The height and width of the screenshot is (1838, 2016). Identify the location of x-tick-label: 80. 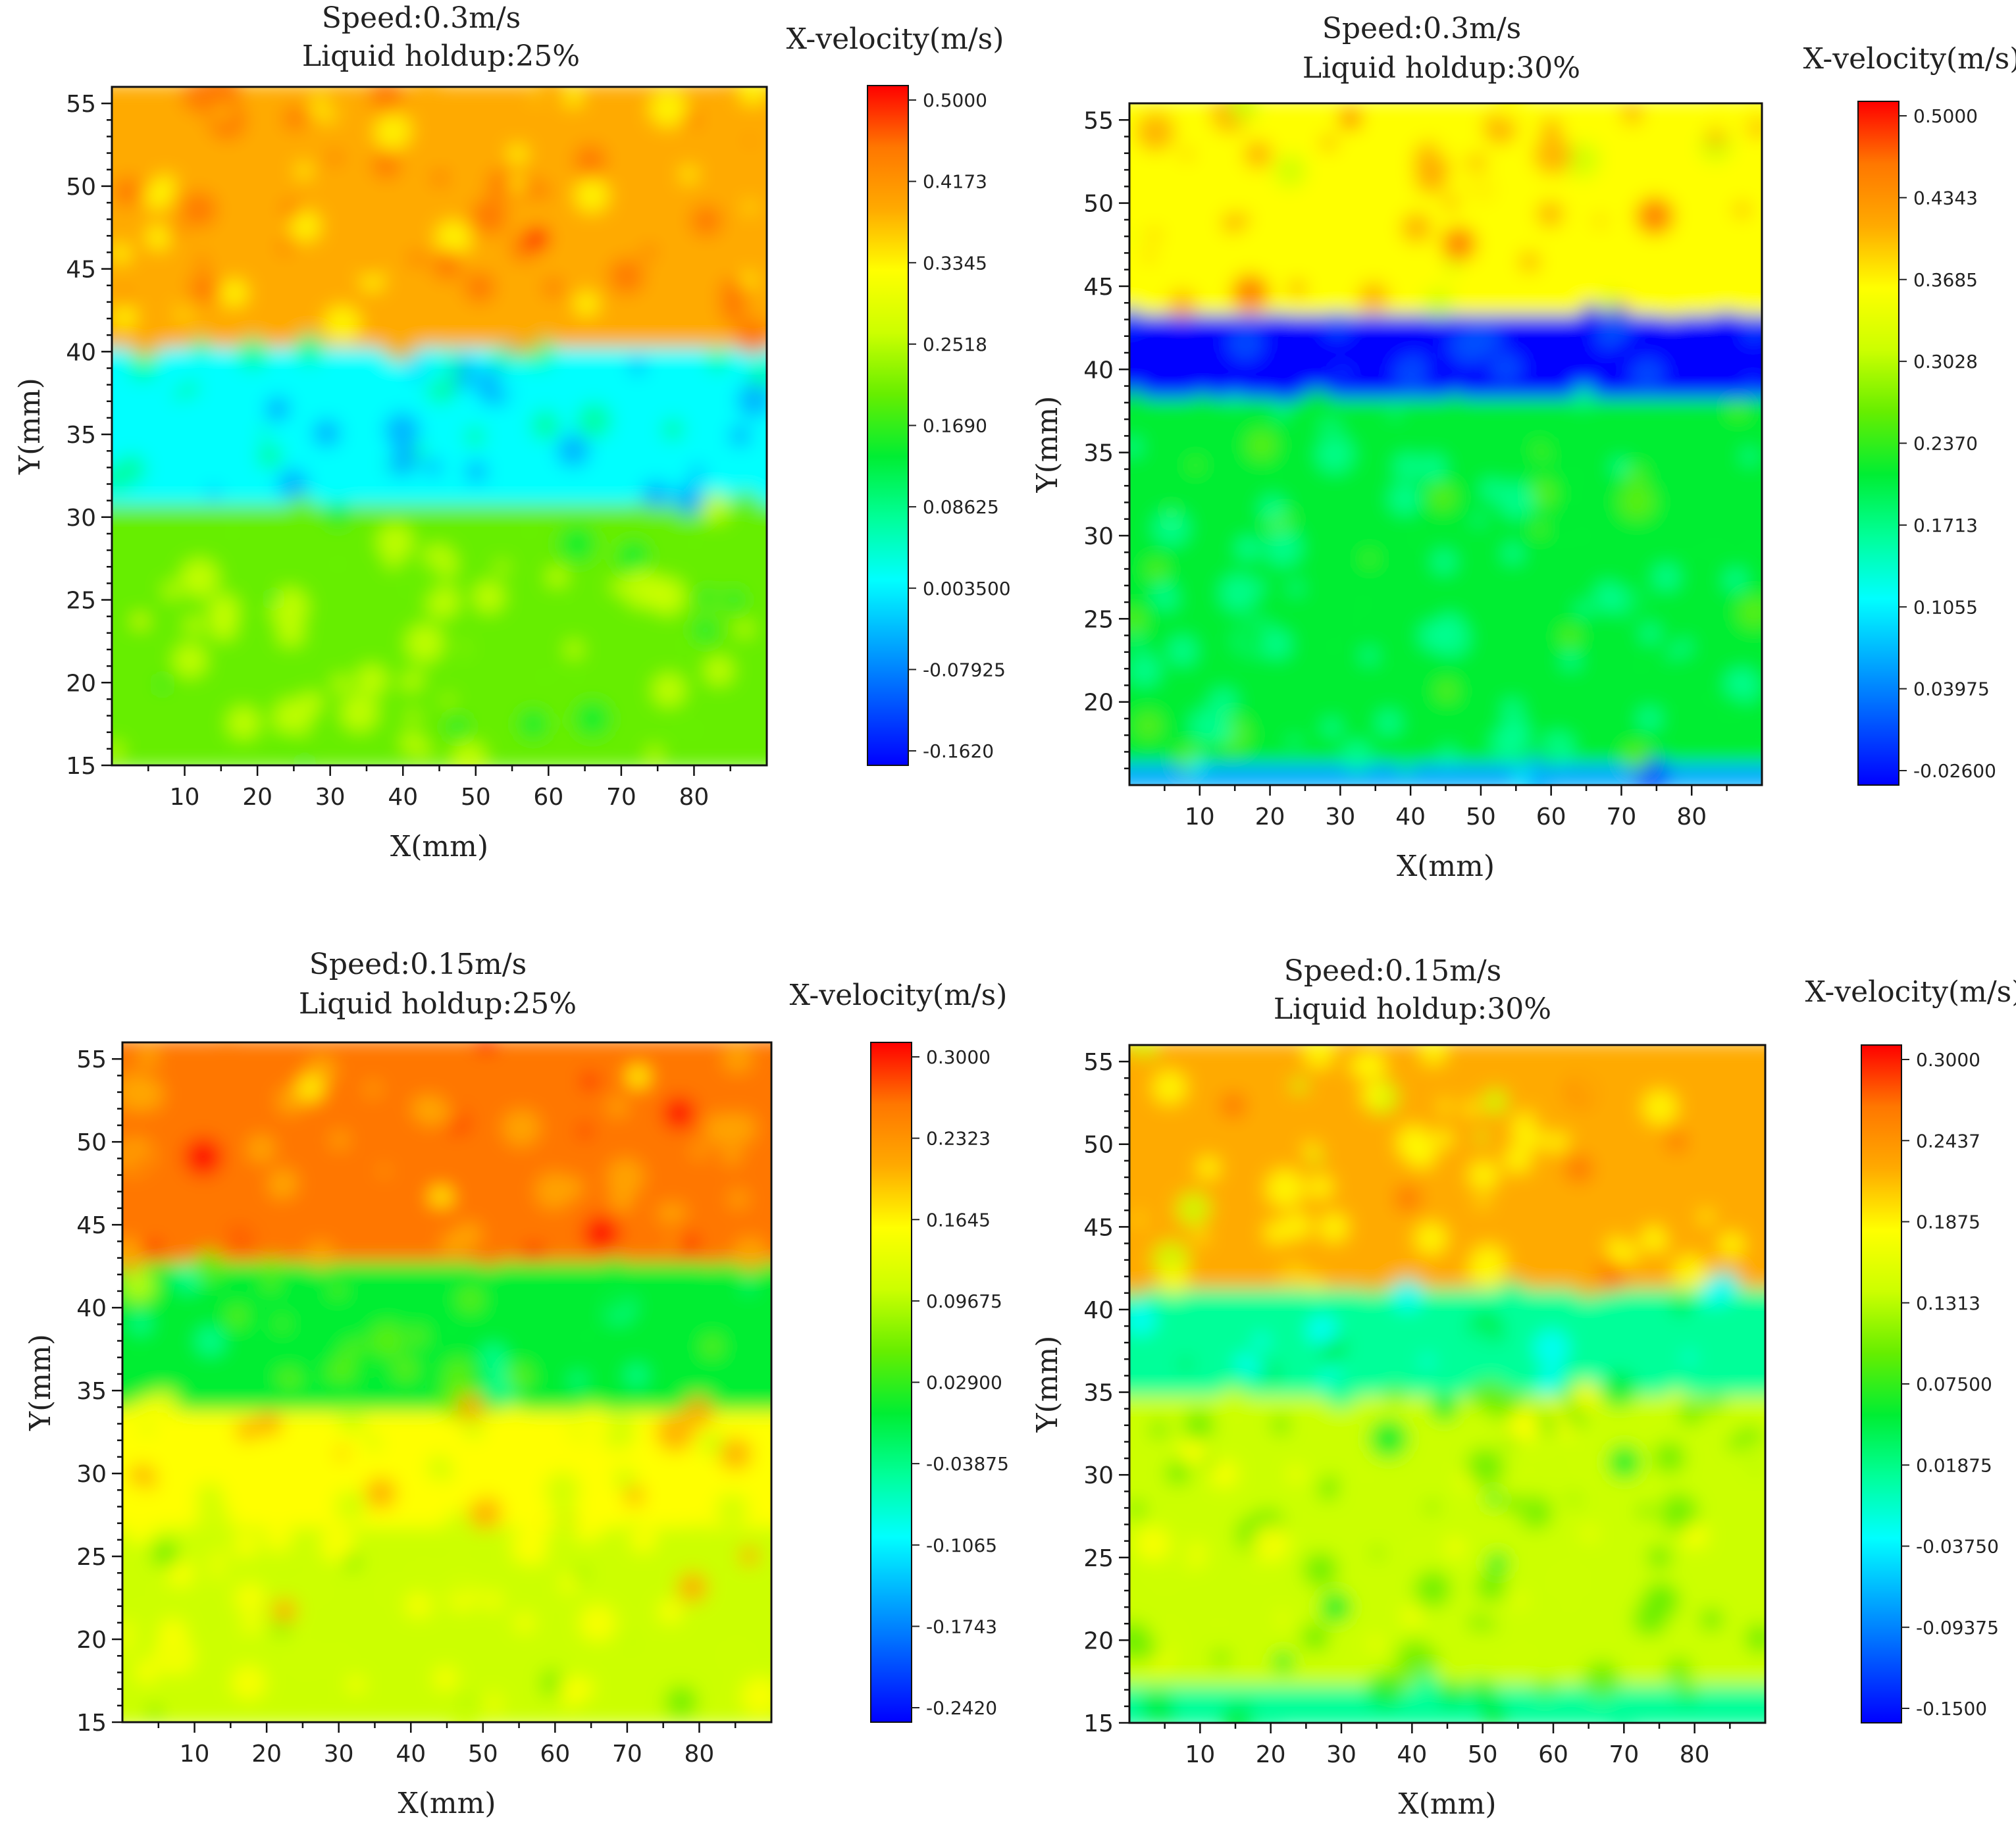
(700, 1754).